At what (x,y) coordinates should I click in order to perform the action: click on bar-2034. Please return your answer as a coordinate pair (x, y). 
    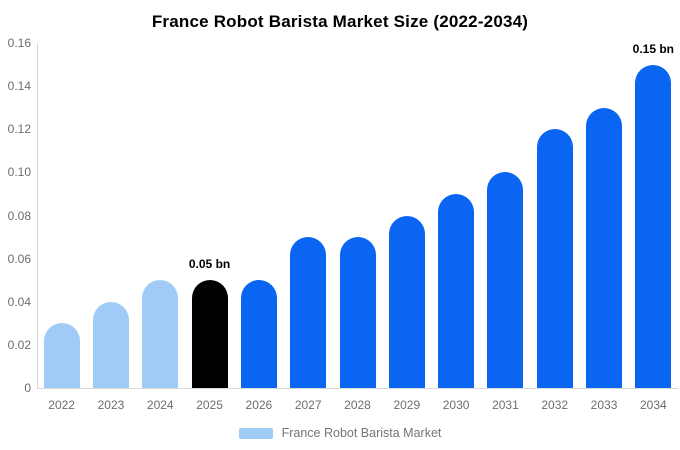
    Looking at the image, I should click on (653, 226).